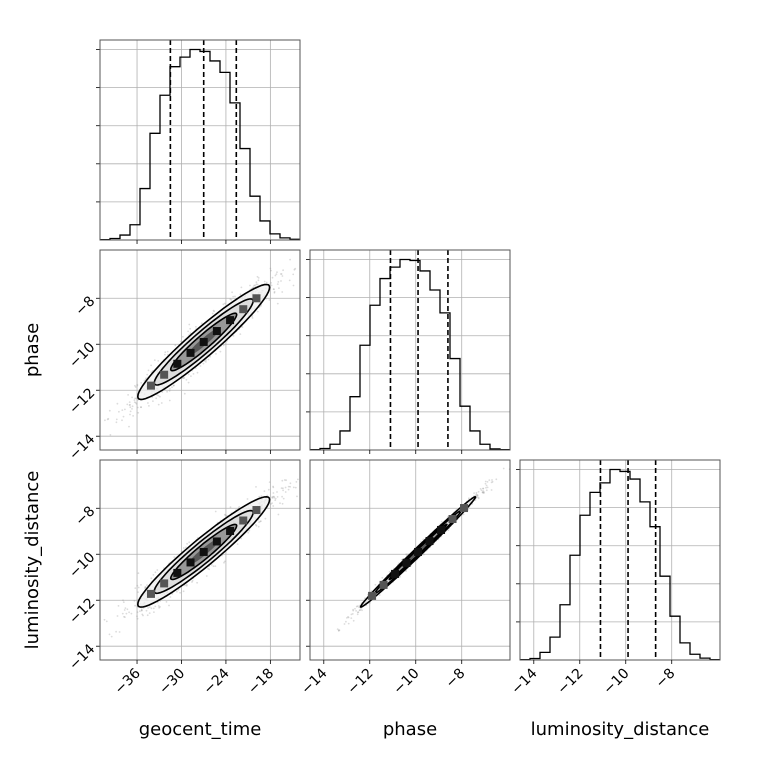 The image size is (760, 760). I want to click on histogram-luminosity_distance, so click(620, 564).